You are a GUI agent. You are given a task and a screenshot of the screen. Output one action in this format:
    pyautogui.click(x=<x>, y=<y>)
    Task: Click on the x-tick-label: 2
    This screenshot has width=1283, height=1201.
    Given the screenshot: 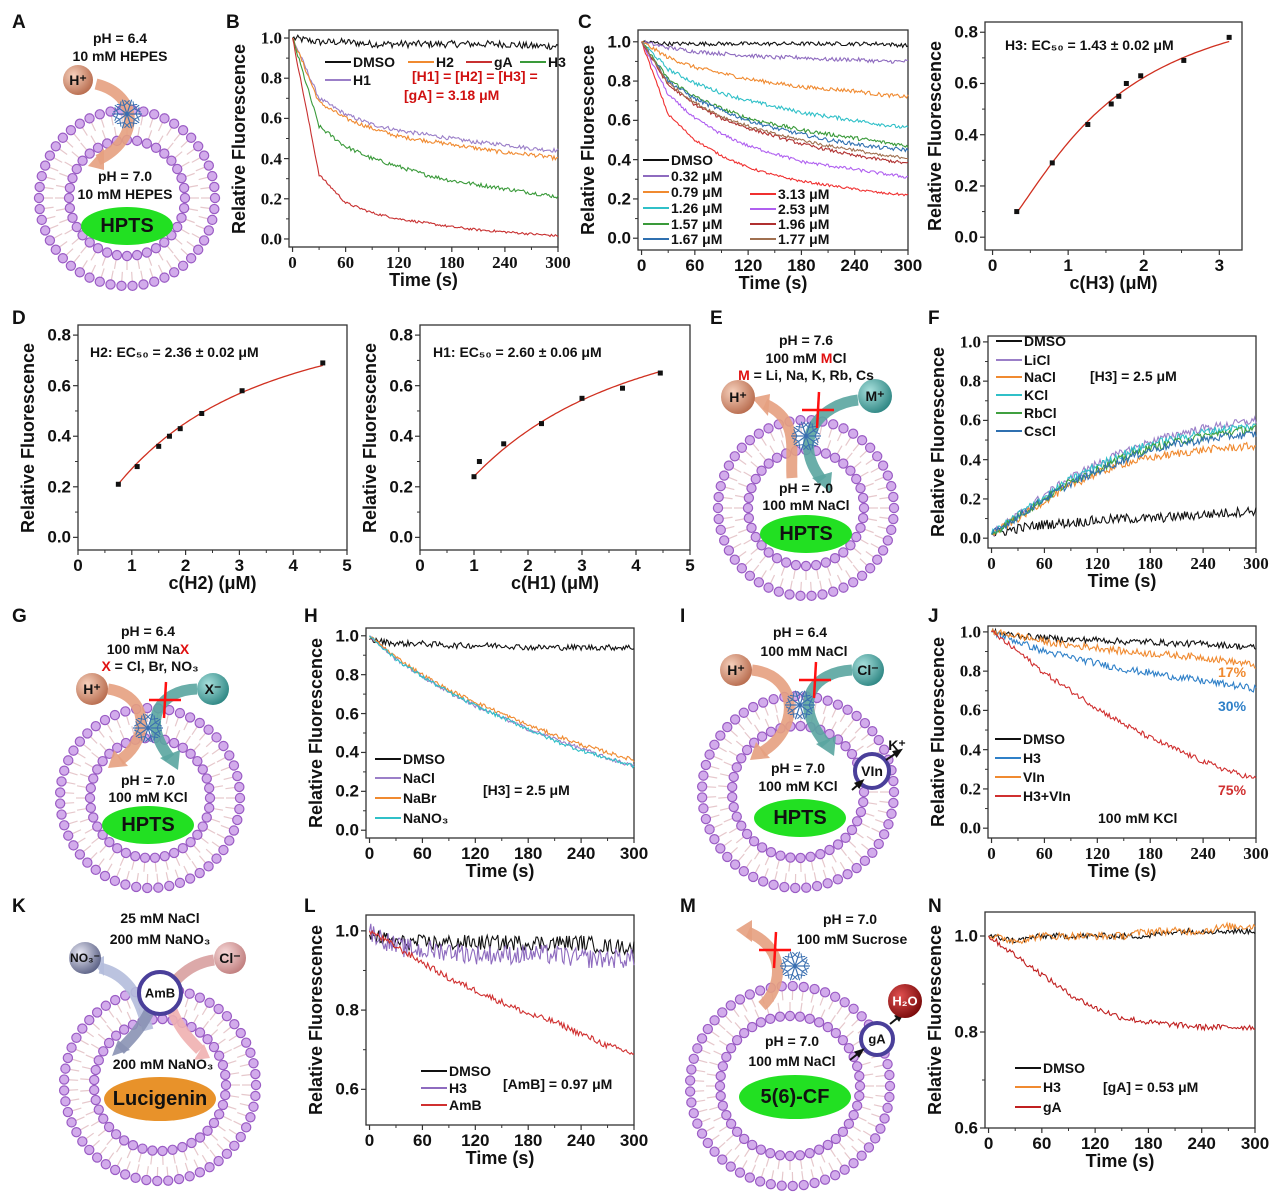 What is the action you would take?
    pyautogui.click(x=528, y=565)
    